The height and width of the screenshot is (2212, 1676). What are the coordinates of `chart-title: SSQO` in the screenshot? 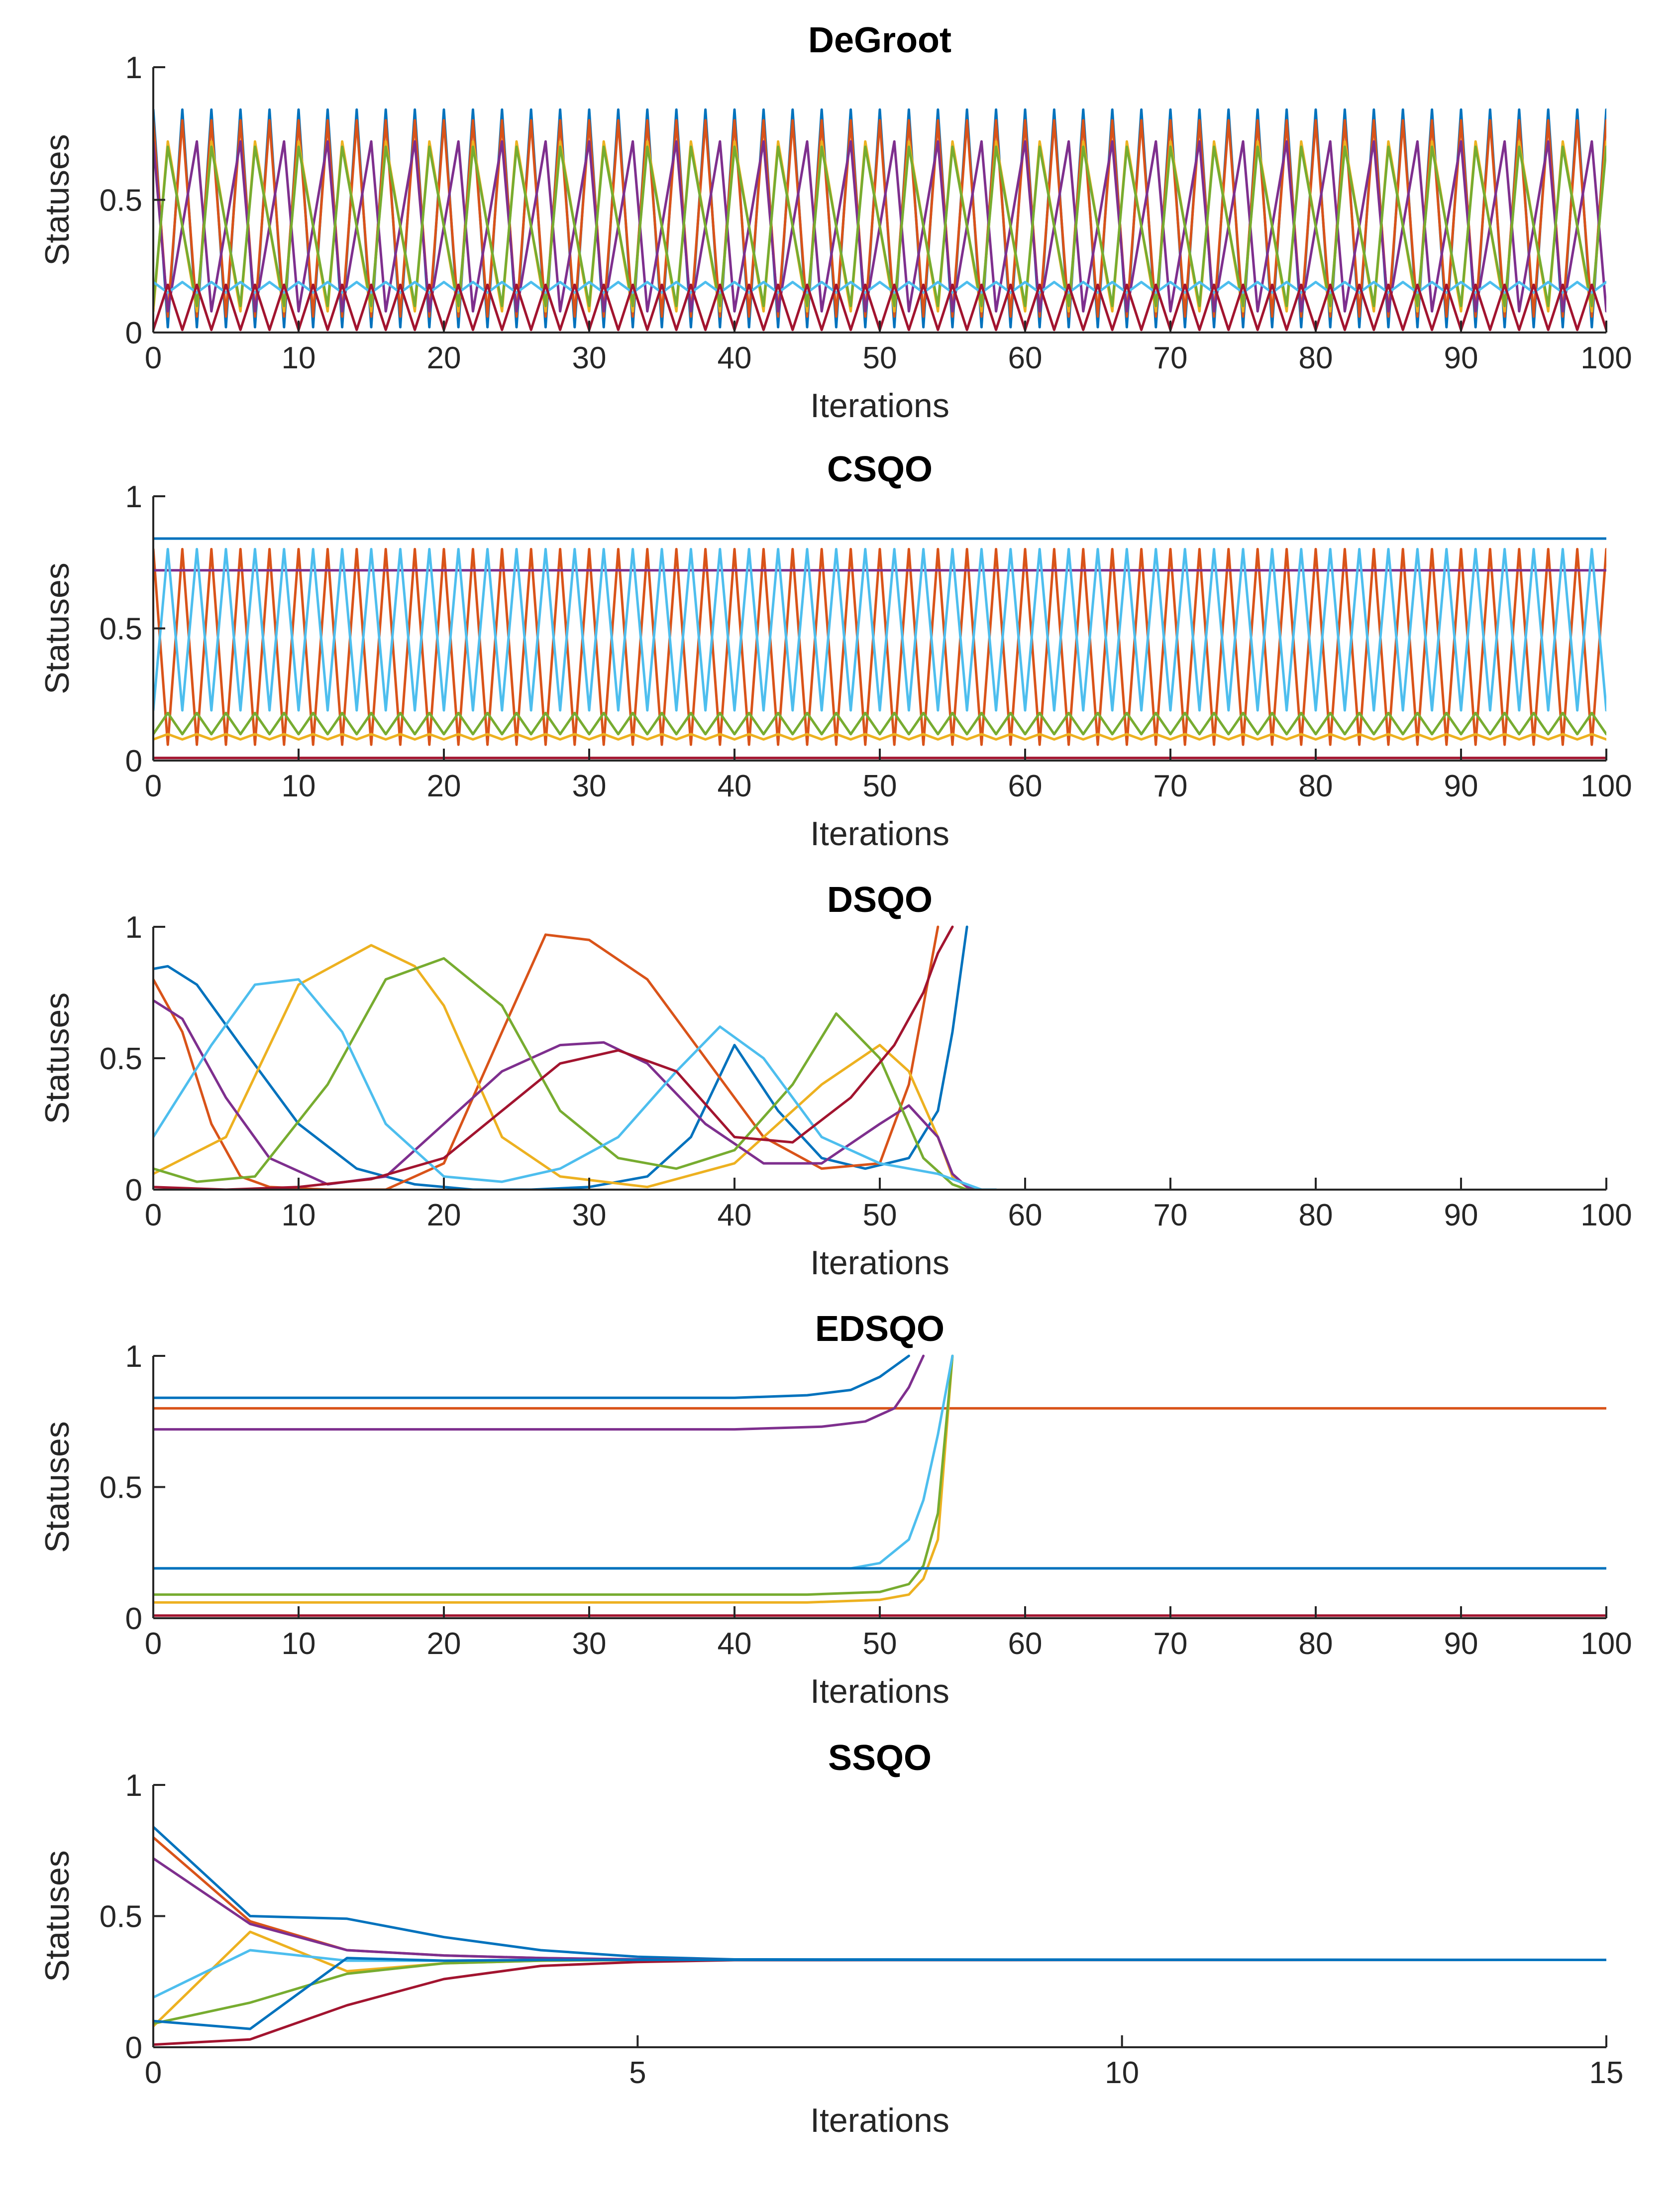 It's located at (880, 1758).